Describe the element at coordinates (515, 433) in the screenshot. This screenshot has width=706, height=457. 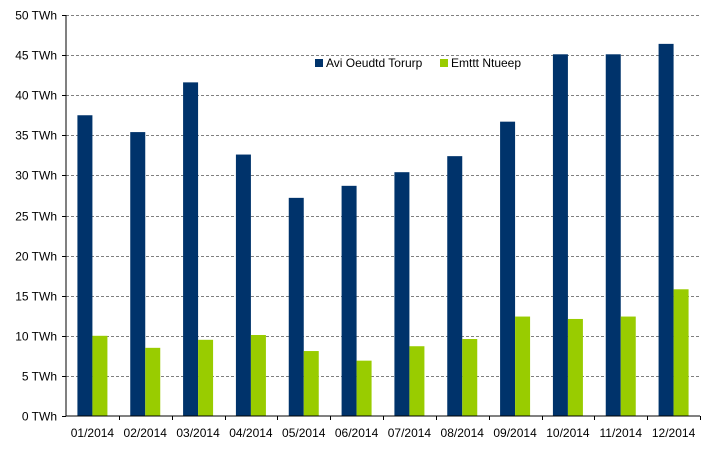
I see `x-tick-label: 09/2014` at that location.